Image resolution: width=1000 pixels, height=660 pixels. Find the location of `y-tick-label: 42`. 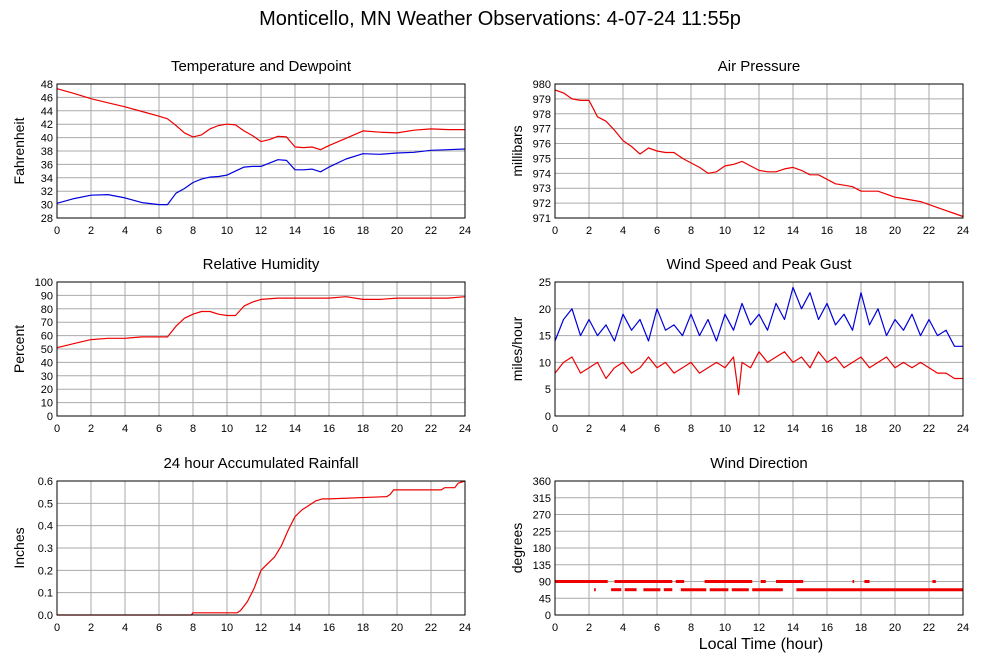

y-tick-label: 42 is located at coordinates (47, 125).